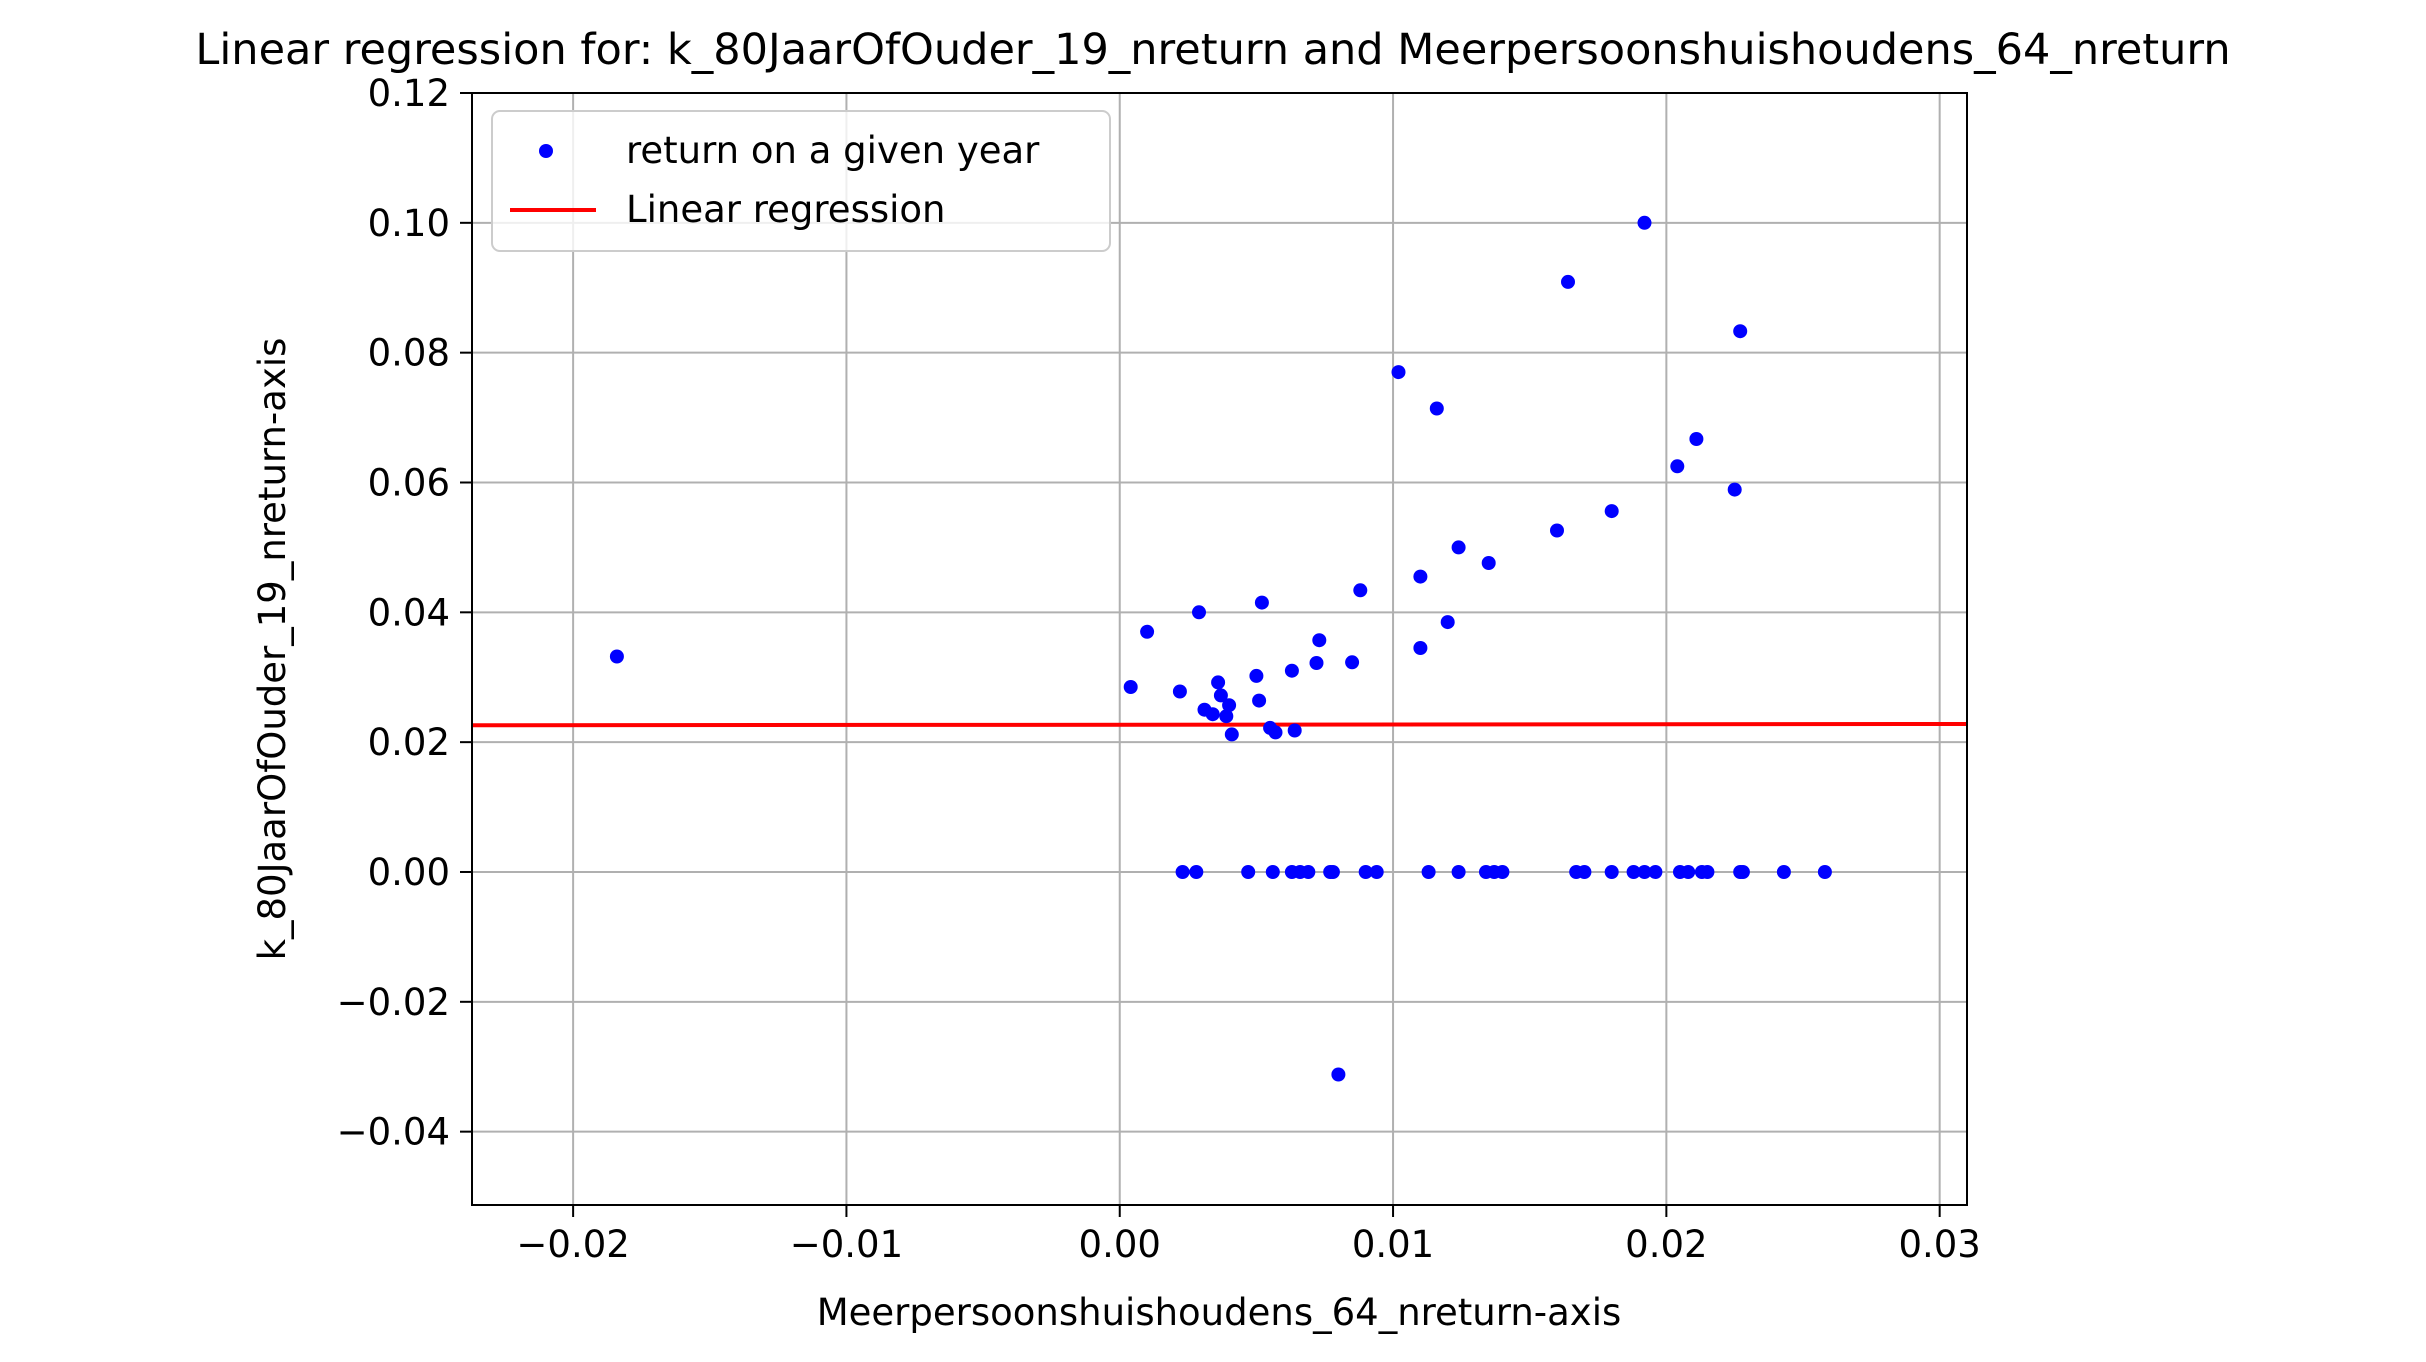 The height and width of the screenshot is (1362, 2426). I want to click on y-tick-label: 0.10, so click(409, 223).